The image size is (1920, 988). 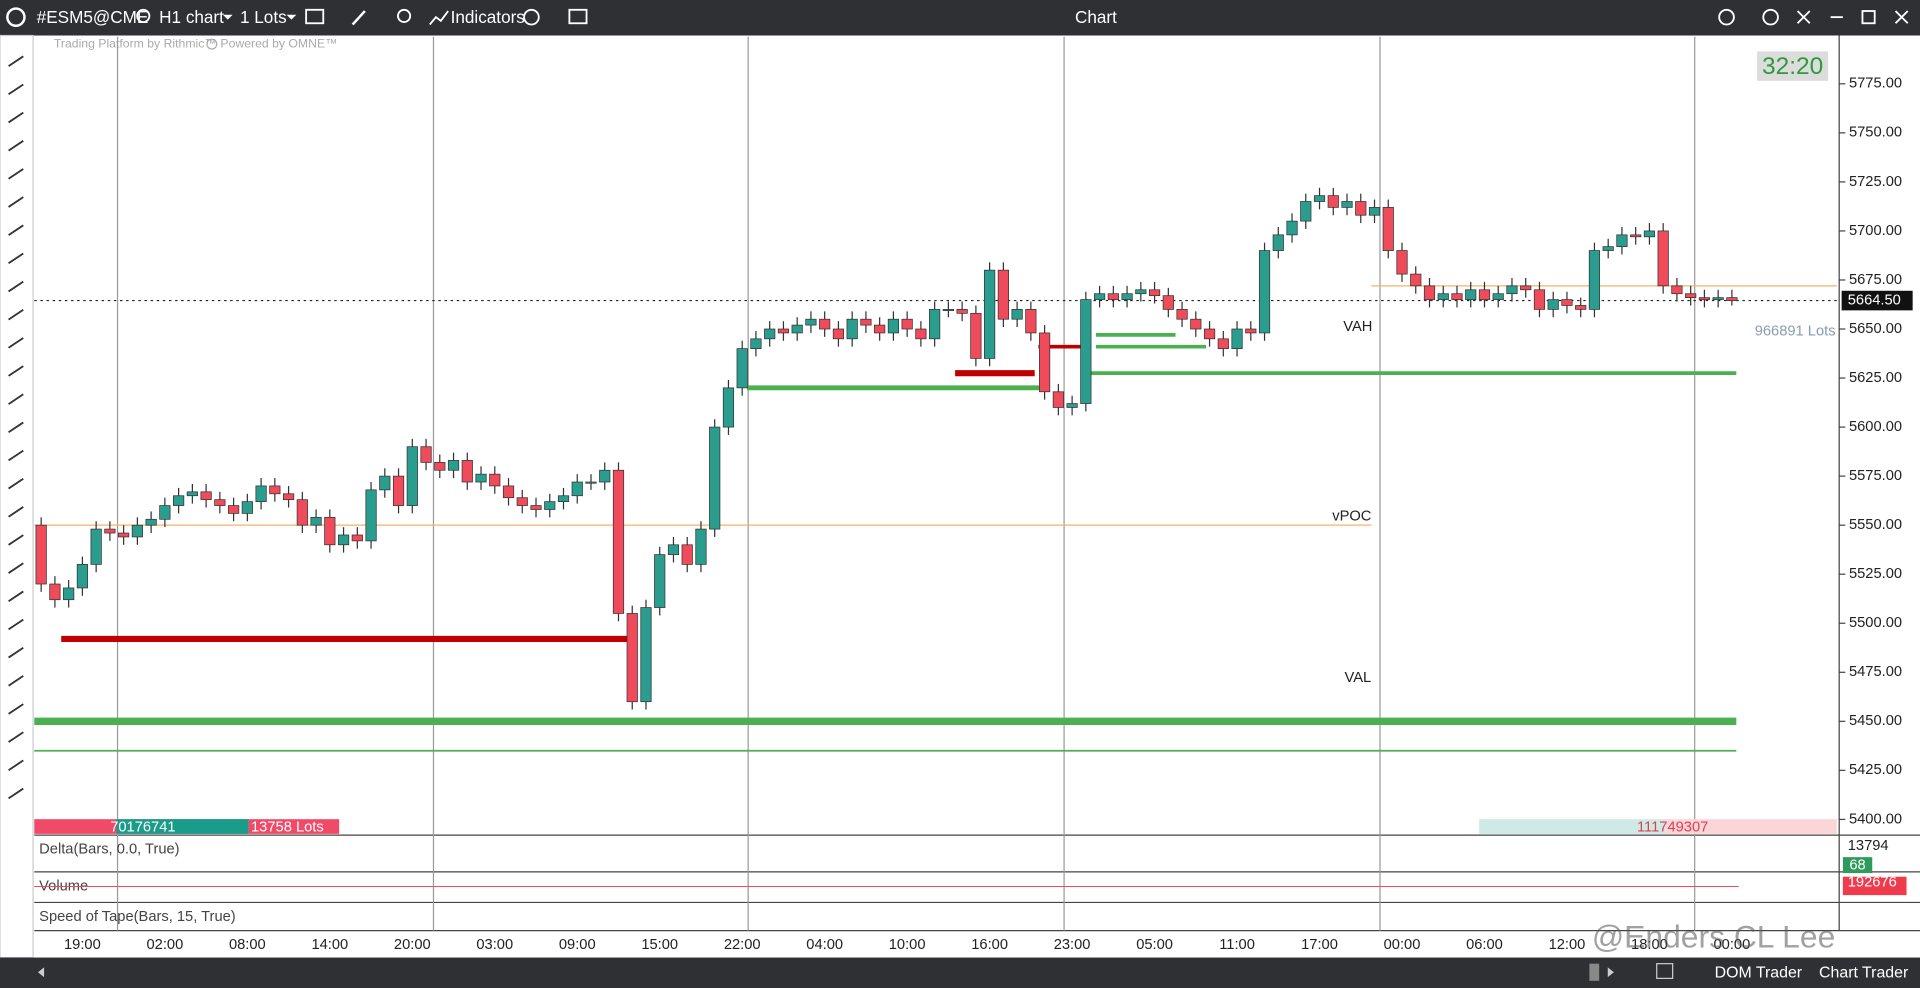 I want to click on y-tick-label: 5500.00, so click(x=1875, y=623).